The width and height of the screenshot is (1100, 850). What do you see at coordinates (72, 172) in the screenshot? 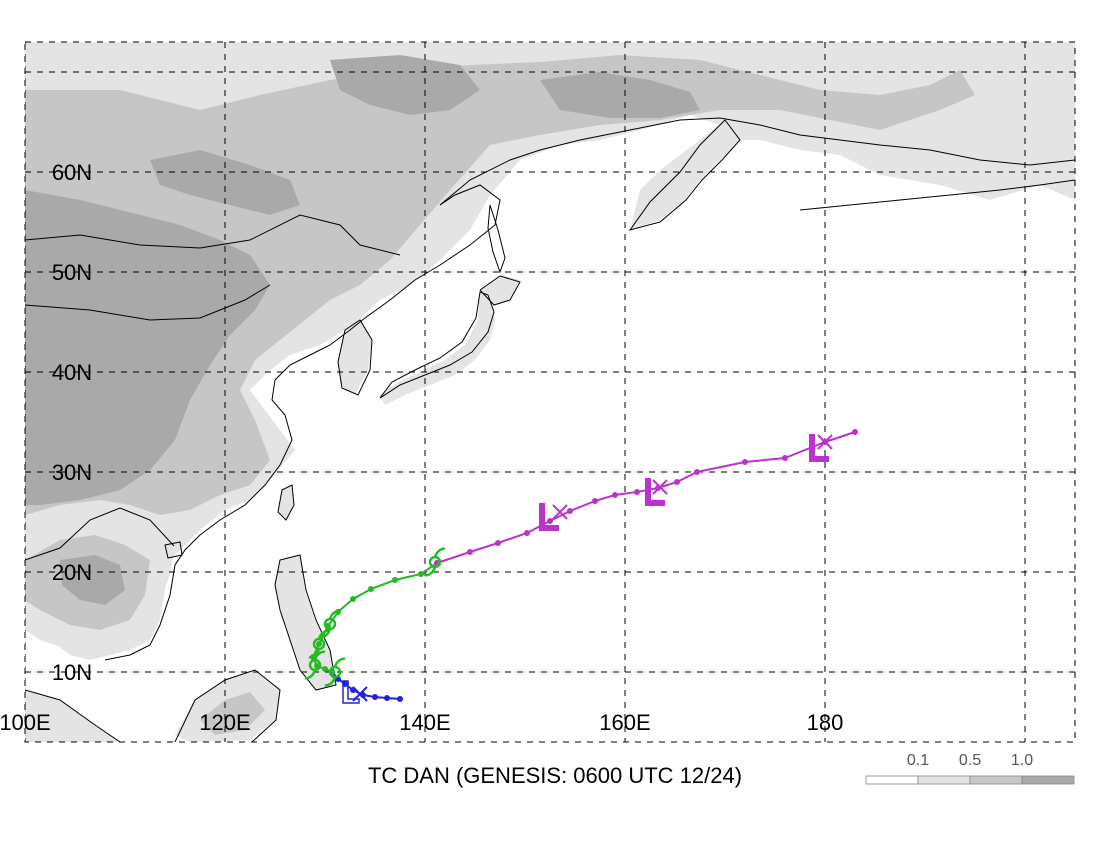
I see `latitude-label: 60N` at bounding box center [72, 172].